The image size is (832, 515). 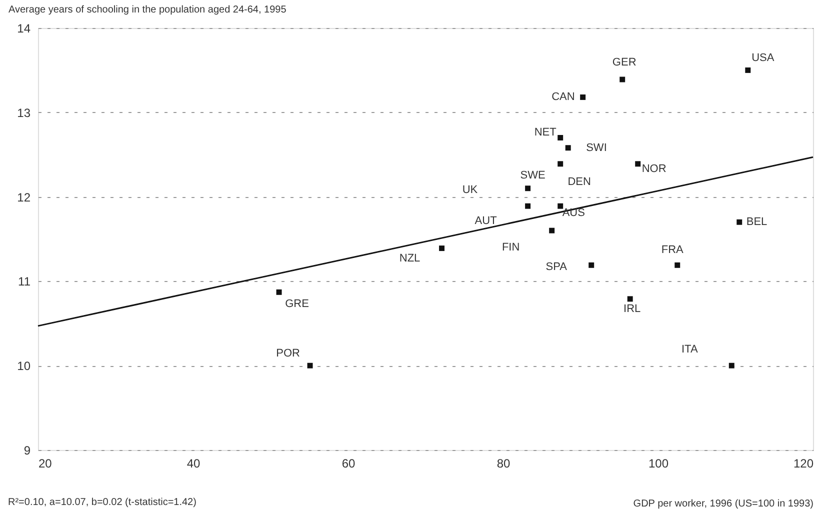 I want to click on series-label: BEL, so click(x=757, y=222).